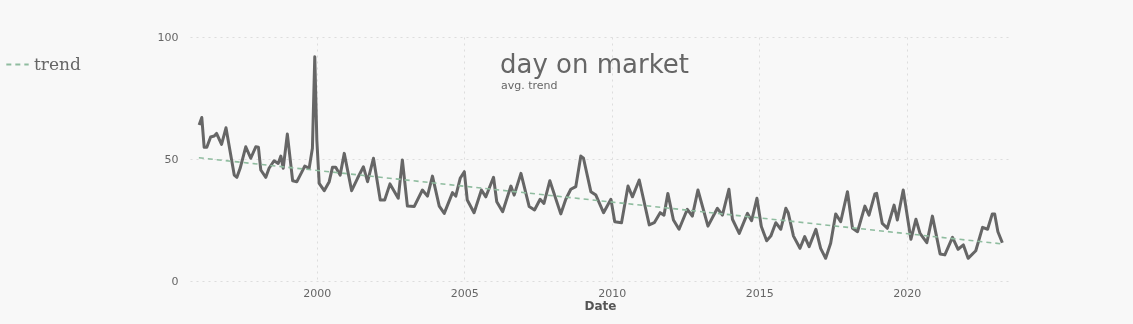 The width and height of the screenshot is (1133, 324). Describe the element at coordinates (595, 64) in the screenshot. I see `text: day on market` at that location.